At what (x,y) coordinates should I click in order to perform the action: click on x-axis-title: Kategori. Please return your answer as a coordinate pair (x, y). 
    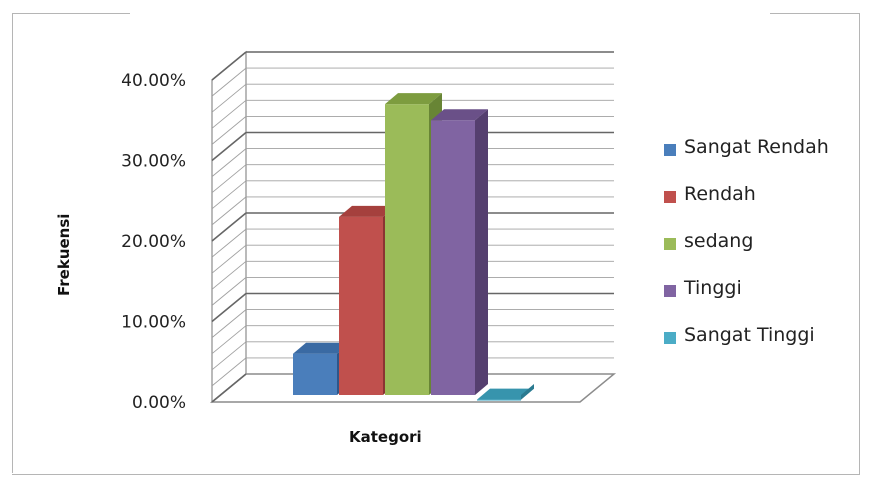
    Looking at the image, I should click on (385, 437).